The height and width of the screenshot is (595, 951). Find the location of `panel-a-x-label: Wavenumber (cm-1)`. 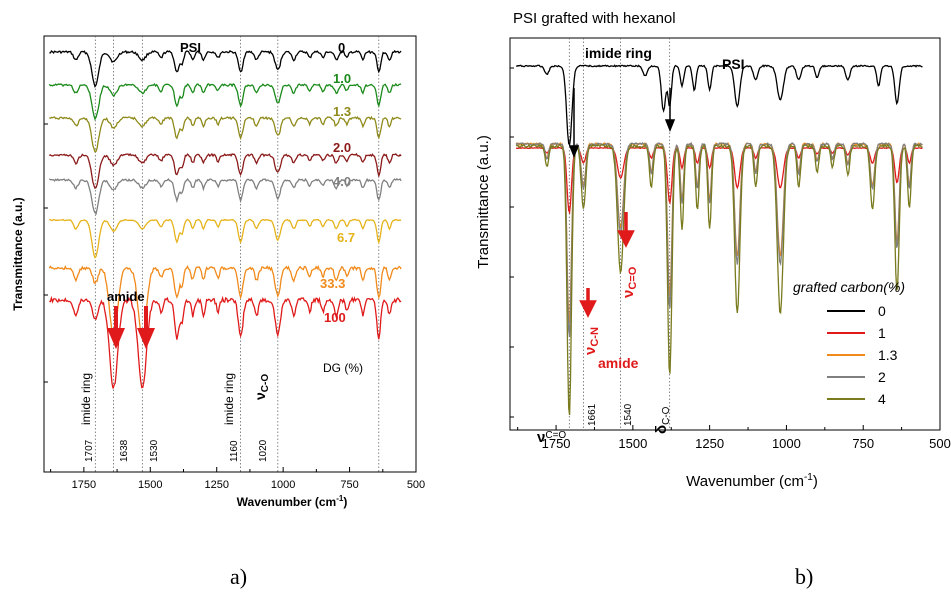

panel-a-x-label: Wavenumber (cm-1) is located at coordinates (292, 501).